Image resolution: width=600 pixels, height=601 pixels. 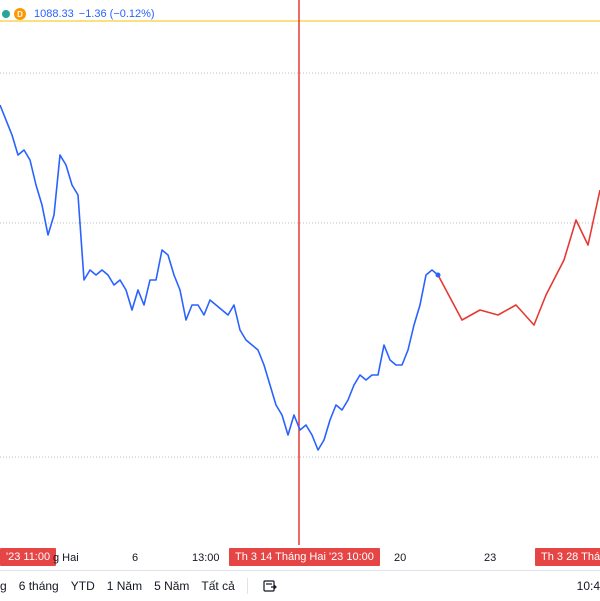 I want to click on symbol-badge: D, so click(x=20, y=14).